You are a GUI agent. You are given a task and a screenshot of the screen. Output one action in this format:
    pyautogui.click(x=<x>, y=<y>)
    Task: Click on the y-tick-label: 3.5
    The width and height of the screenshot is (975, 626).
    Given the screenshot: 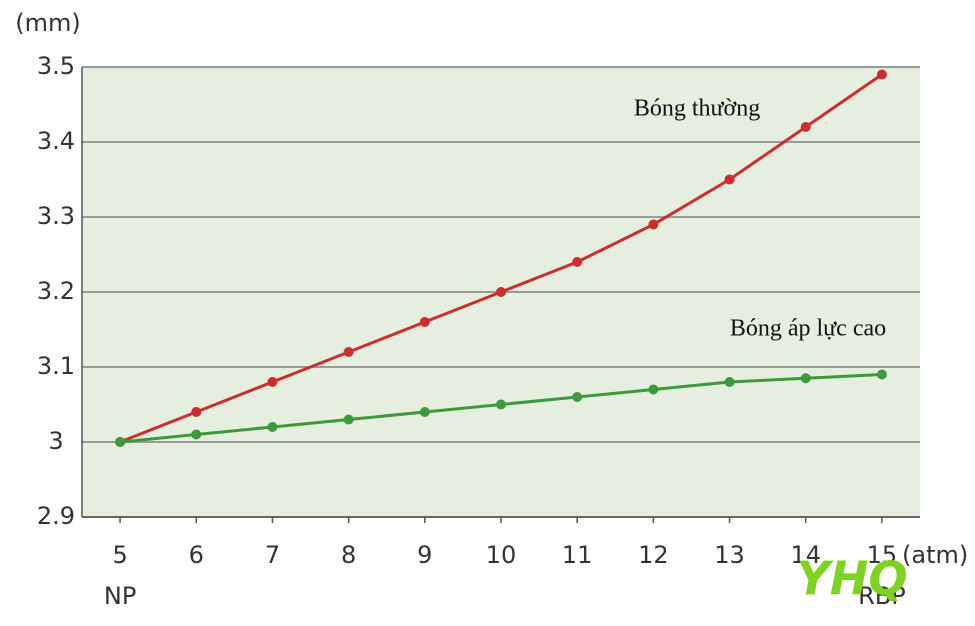 What is the action you would take?
    pyautogui.click(x=56, y=66)
    